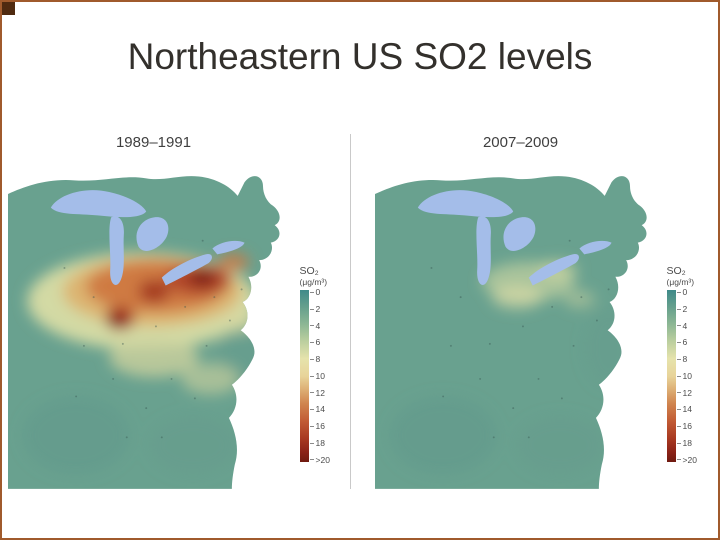 The width and height of the screenshot is (720, 540). What do you see at coordinates (8, 8) in the screenshot?
I see `slide-corner-ornament` at bounding box center [8, 8].